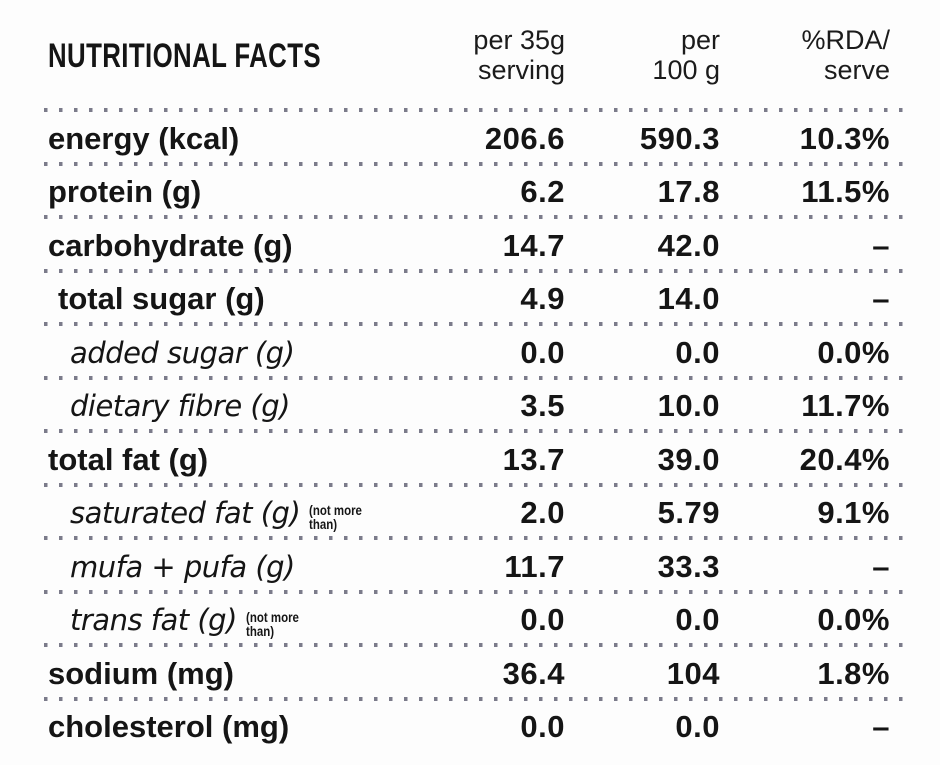 Image resolution: width=940 pixels, height=765 pixels. What do you see at coordinates (845, 192) in the screenshot?
I see `value-rda: 11.5%` at bounding box center [845, 192].